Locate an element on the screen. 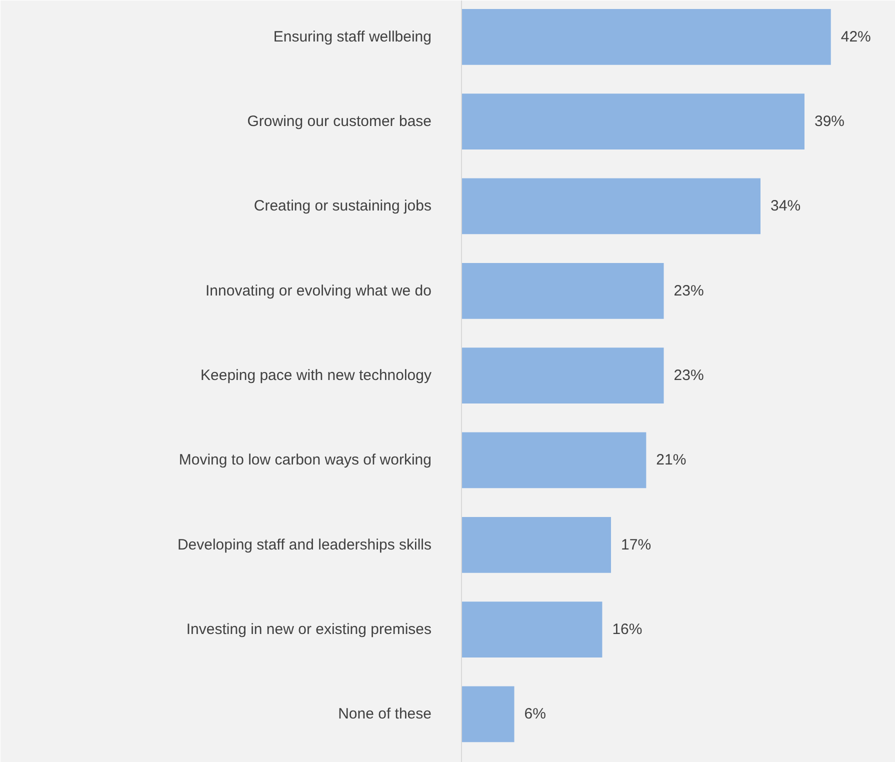  data-label: 21% is located at coordinates (671, 460).